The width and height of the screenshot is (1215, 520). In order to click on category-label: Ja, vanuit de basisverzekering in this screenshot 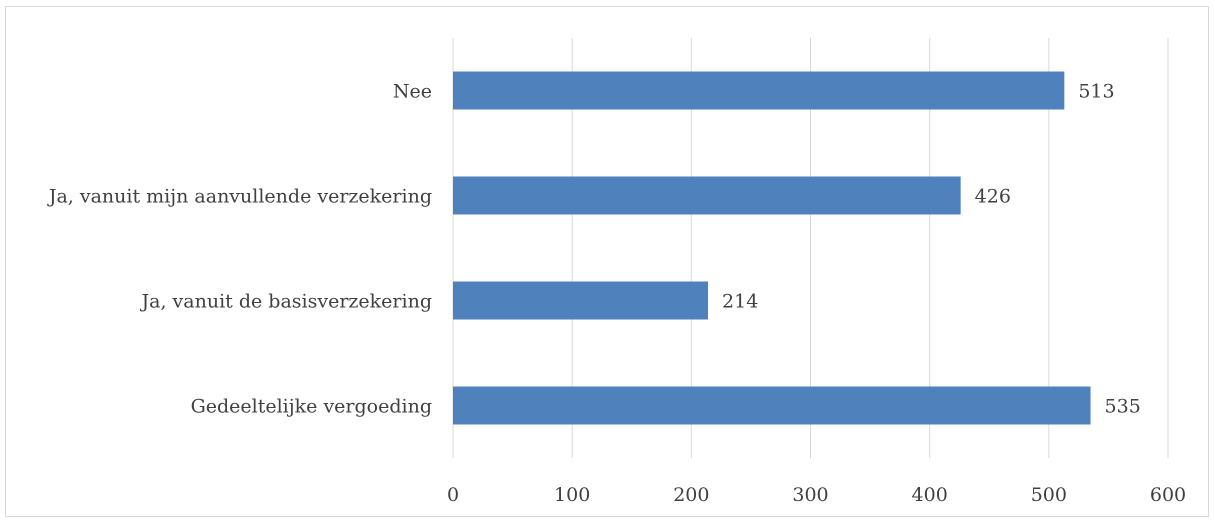, I will do `click(286, 302)`.